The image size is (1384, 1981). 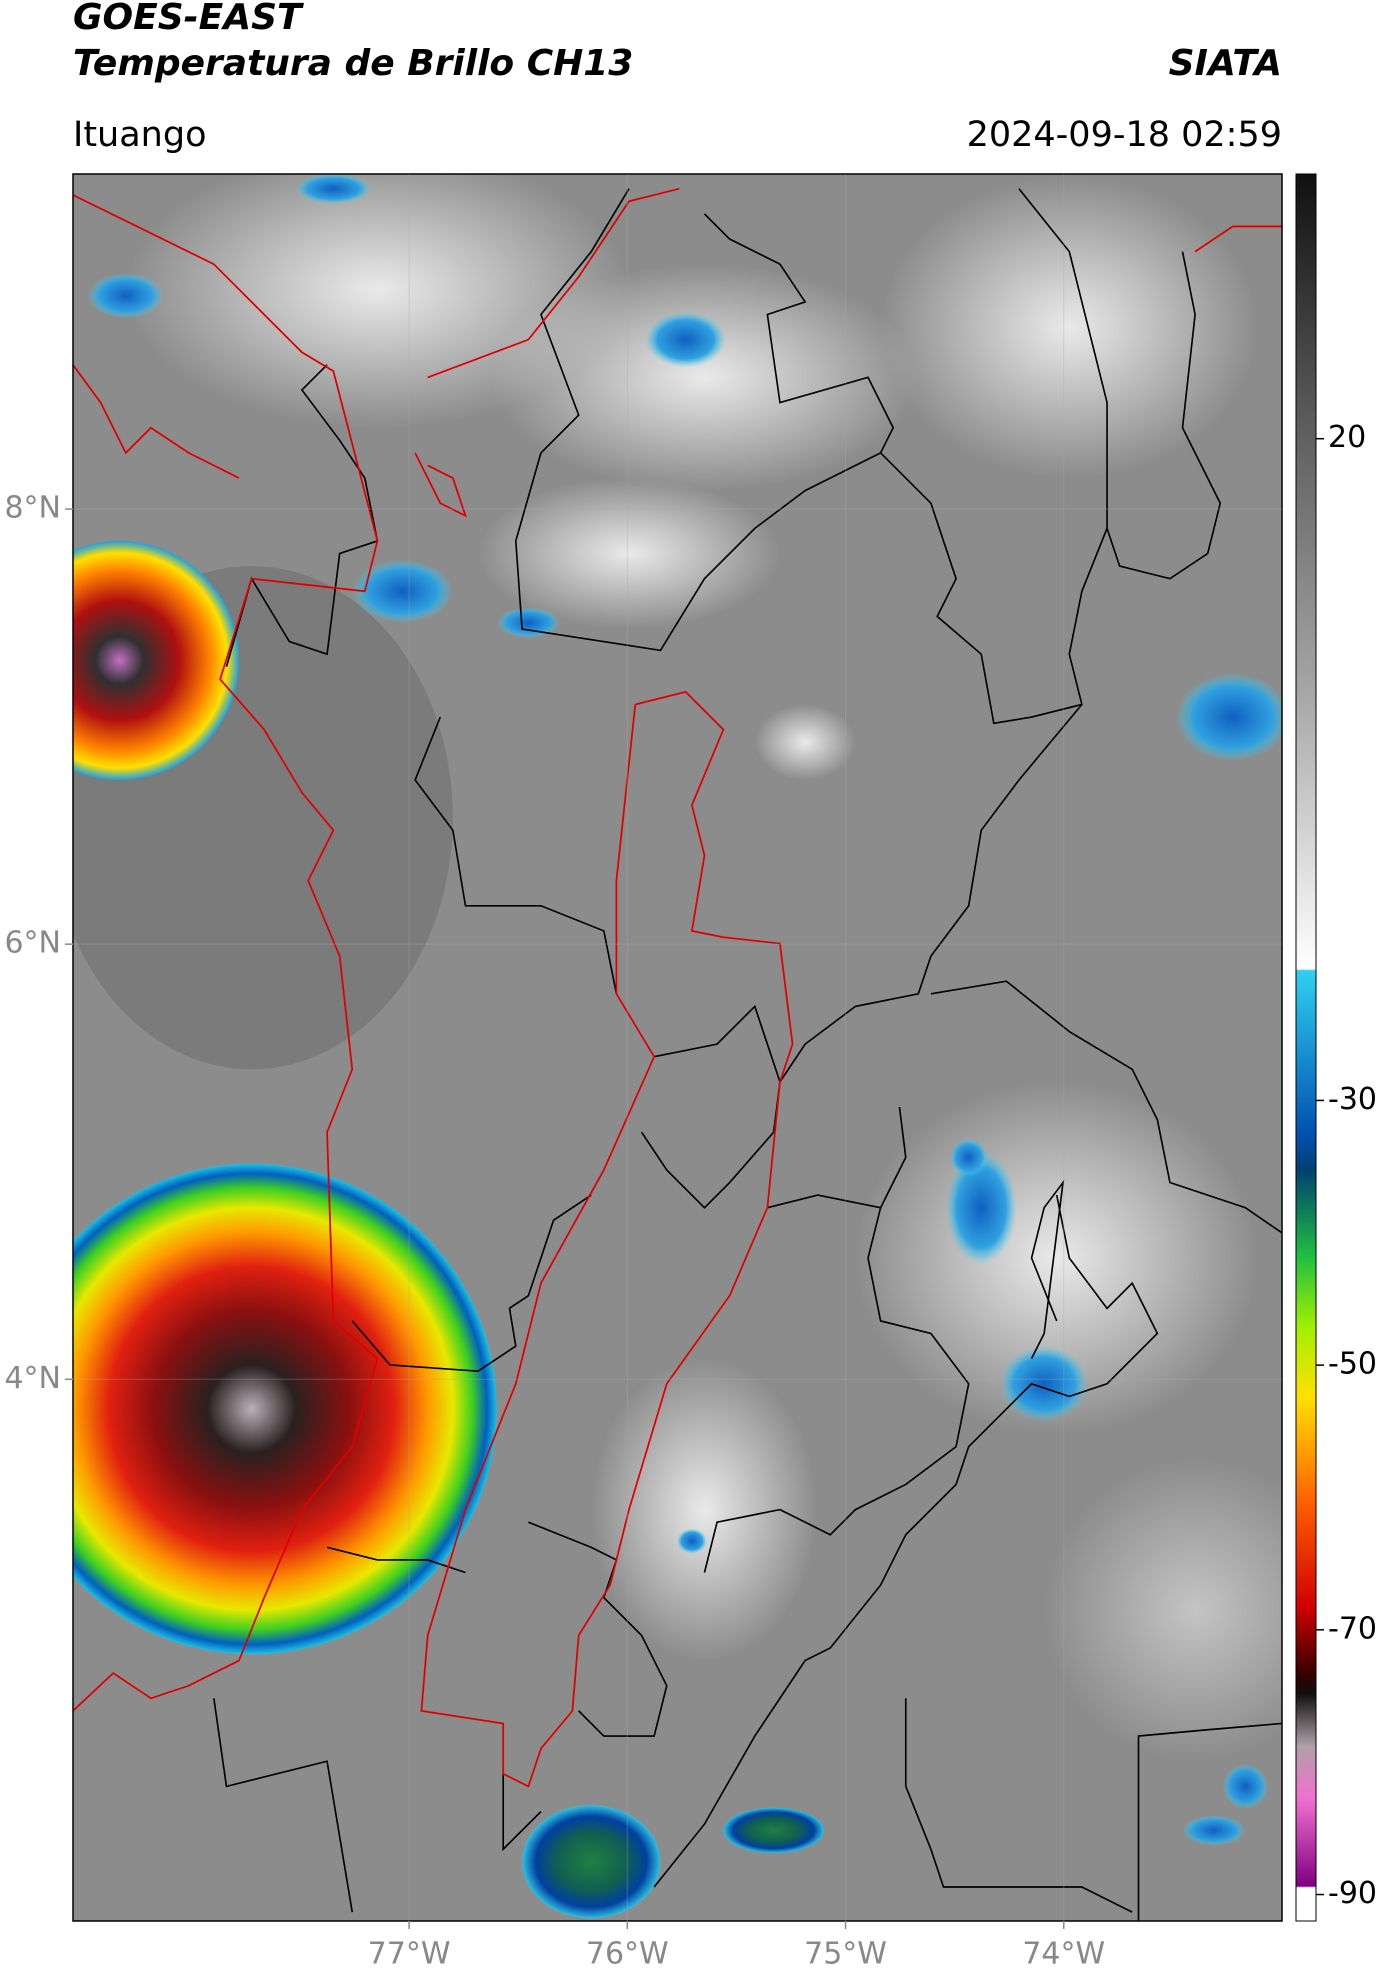 I want to click on x-tick-label: 77°W, so click(x=409, y=1954).